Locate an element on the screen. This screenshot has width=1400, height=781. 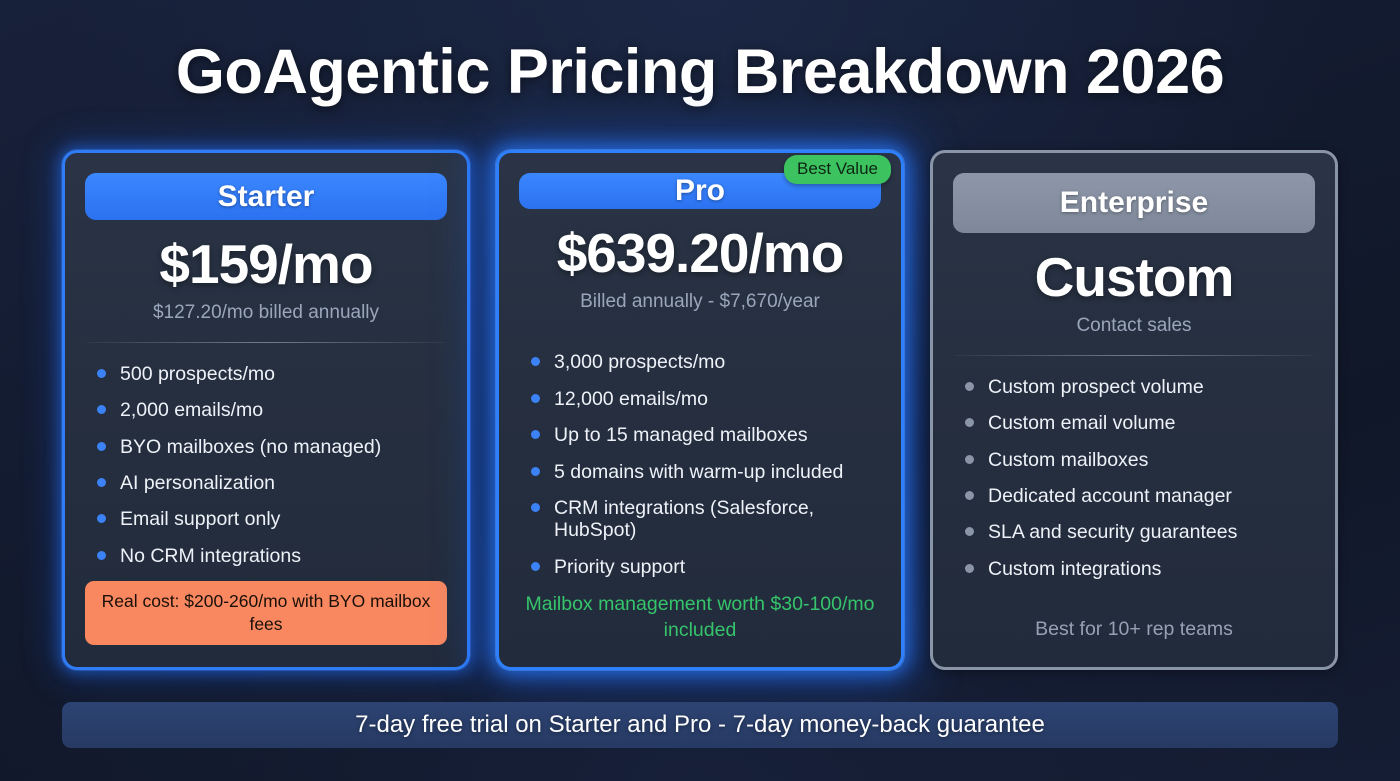
feature-label: Dedicated account manager is located at coordinates (1110, 496).